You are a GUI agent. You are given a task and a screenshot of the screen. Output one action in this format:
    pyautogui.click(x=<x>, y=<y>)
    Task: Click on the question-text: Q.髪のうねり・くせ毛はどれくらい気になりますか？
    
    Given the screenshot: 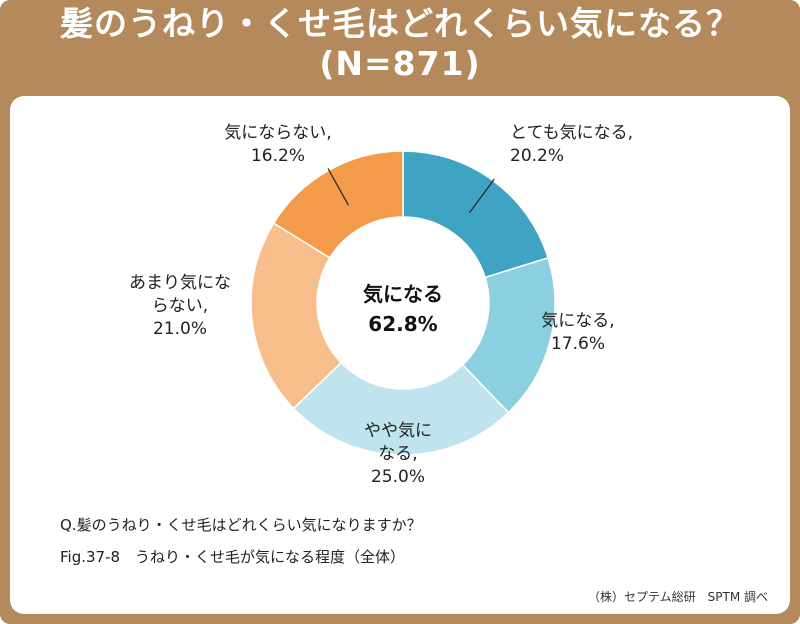 What is the action you would take?
    pyautogui.click(x=241, y=525)
    